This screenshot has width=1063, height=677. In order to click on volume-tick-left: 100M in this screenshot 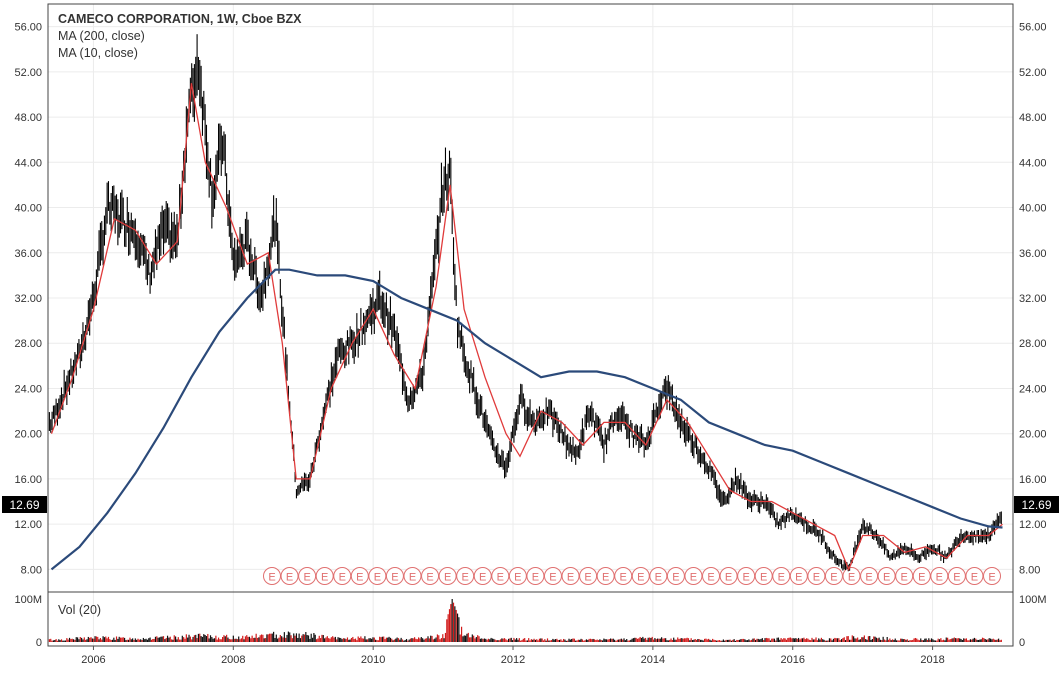, I will do `click(28, 600)`.